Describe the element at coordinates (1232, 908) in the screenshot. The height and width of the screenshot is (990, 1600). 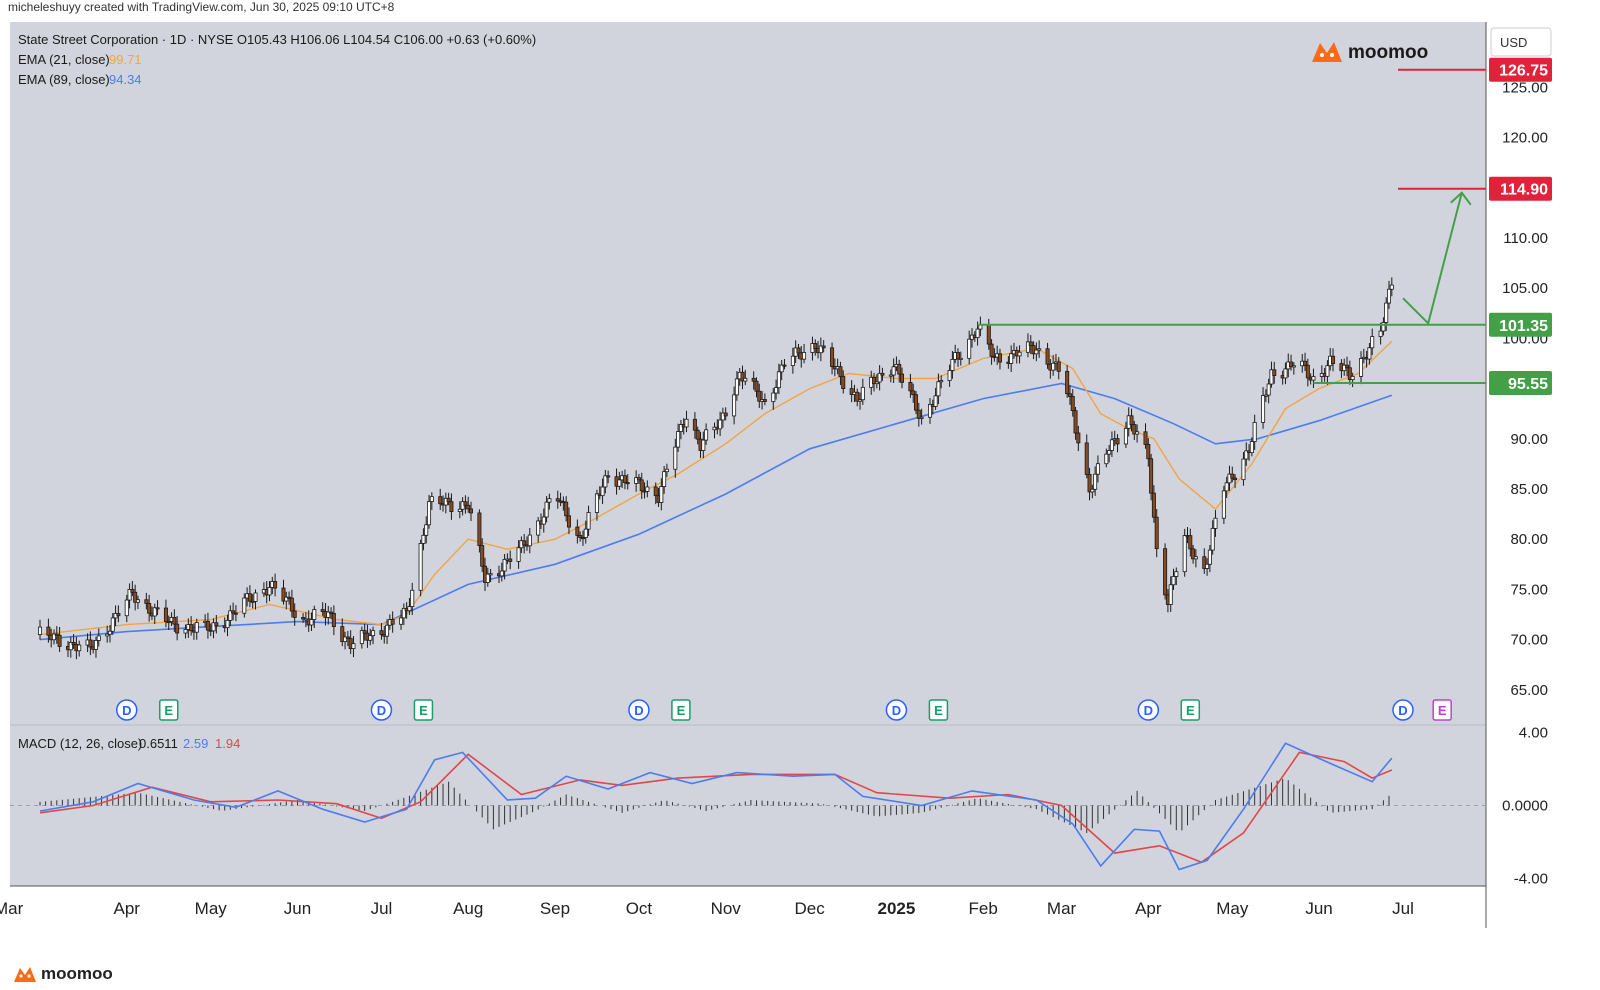
I see `time-tick-label: May` at that location.